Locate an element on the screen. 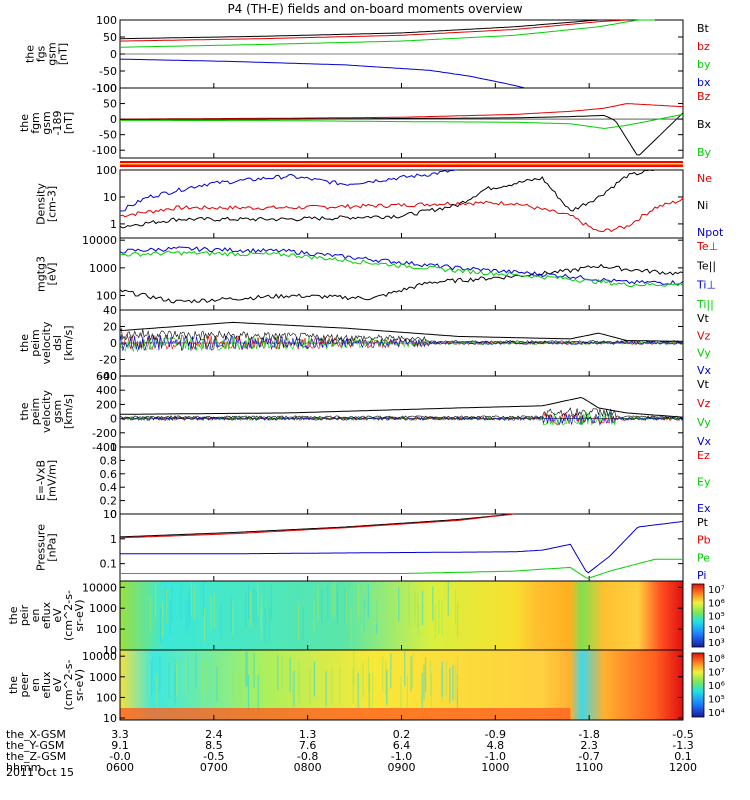 The image size is (750, 800). y-axis-label: E=-VxB is located at coordinates (41, 480).